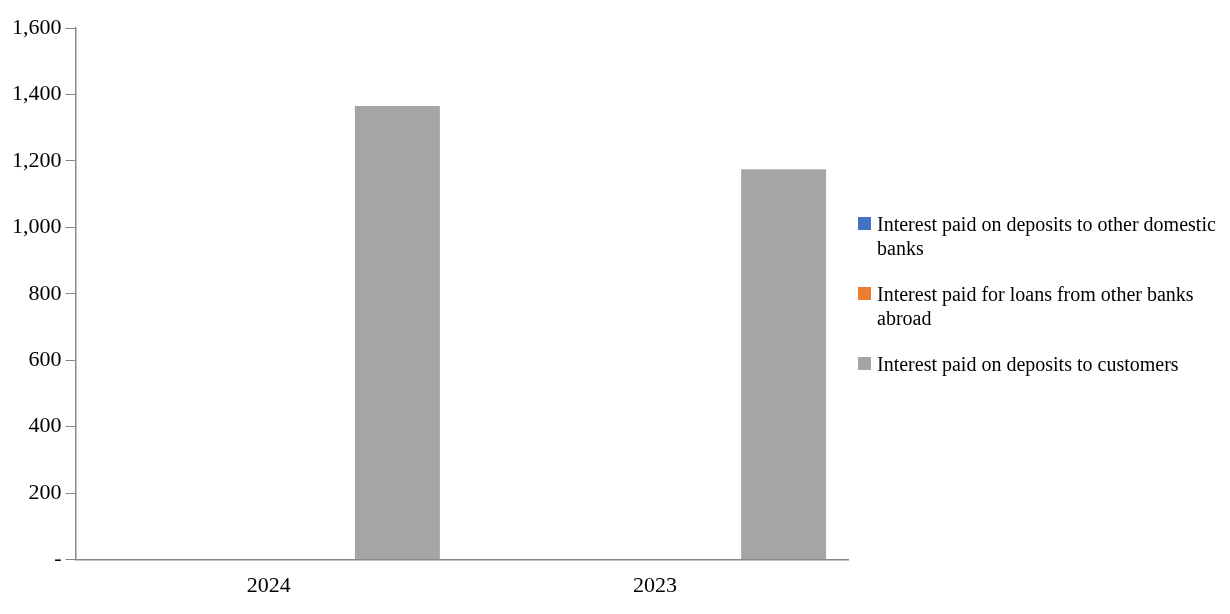  Describe the element at coordinates (45, 359) in the screenshot. I see `y-tick-label: 600` at that location.